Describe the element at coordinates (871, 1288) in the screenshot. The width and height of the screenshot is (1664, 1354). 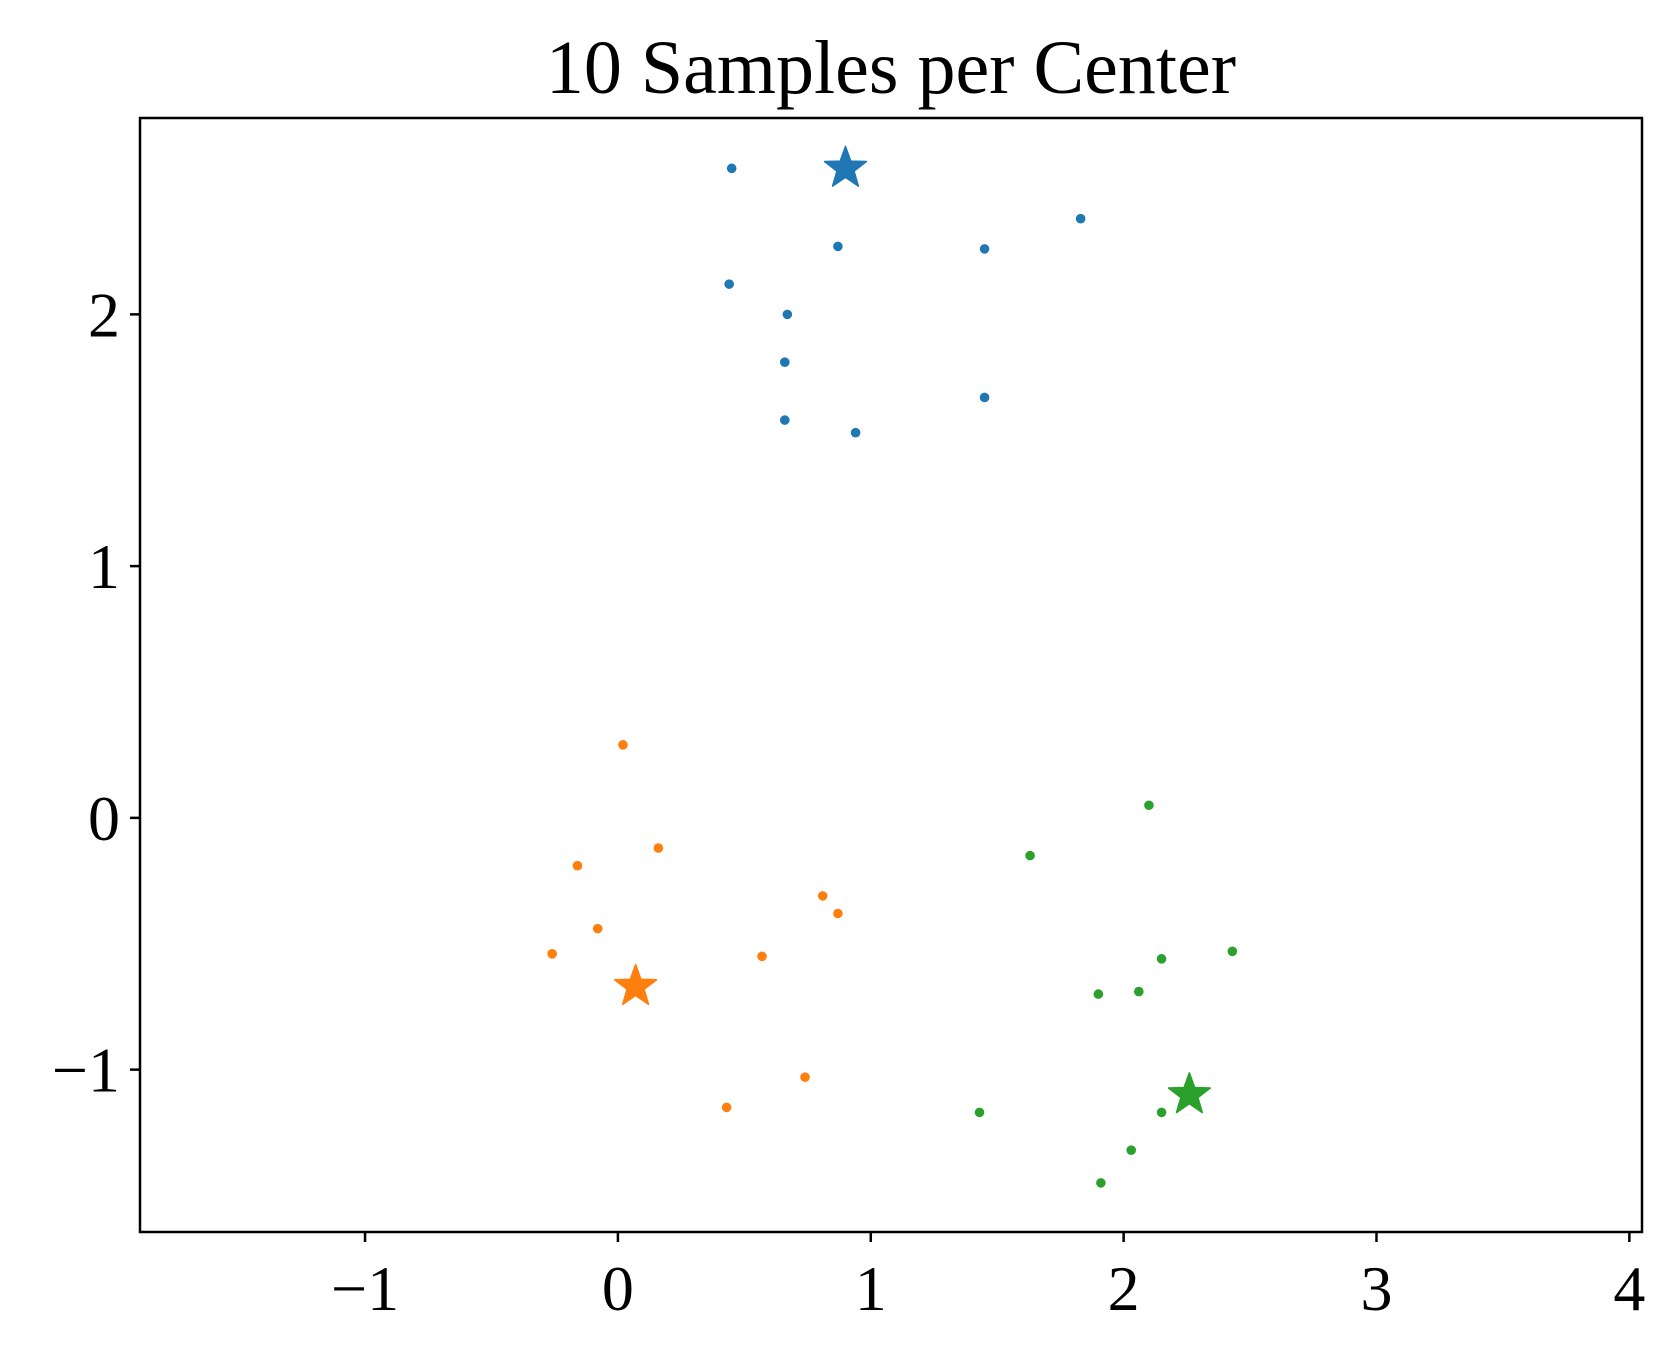
I see `x-tick-label: 1` at that location.